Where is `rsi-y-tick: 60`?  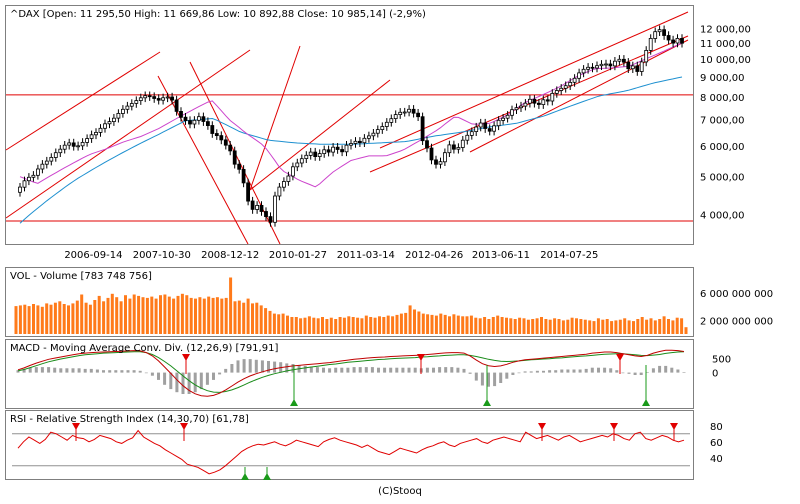
rsi-y-tick: 60 is located at coordinates (716, 443).